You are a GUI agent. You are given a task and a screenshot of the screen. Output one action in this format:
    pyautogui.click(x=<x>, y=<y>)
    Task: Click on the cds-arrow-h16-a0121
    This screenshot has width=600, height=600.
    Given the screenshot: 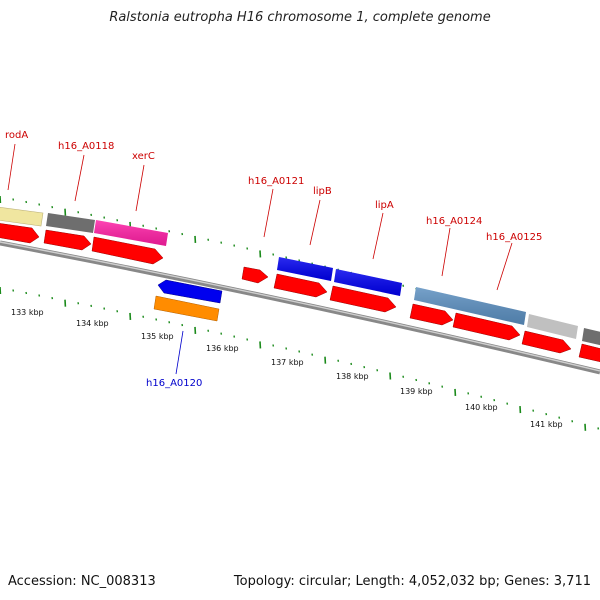 What is the action you would take?
    pyautogui.click(x=255, y=275)
    